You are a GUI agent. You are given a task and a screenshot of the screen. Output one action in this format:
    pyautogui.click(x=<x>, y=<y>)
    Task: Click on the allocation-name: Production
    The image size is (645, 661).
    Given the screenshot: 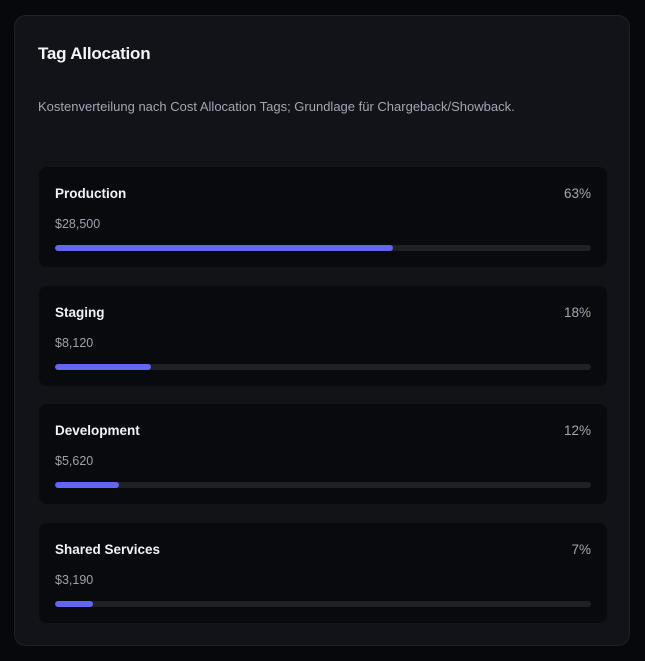 What is the action you would take?
    pyautogui.click(x=91, y=193)
    